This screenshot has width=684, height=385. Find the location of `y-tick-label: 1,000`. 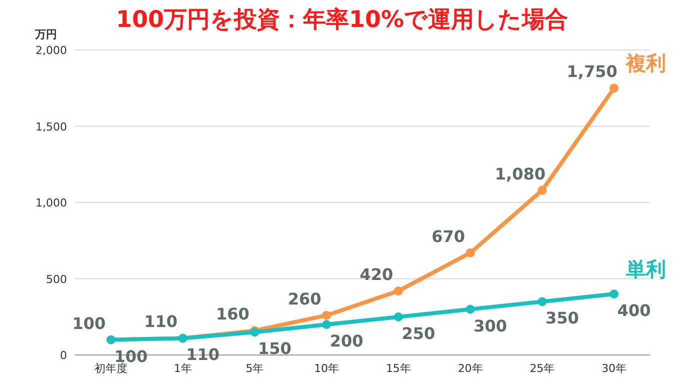

y-tick-label: 1,000 is located at coordinates (51, 203).